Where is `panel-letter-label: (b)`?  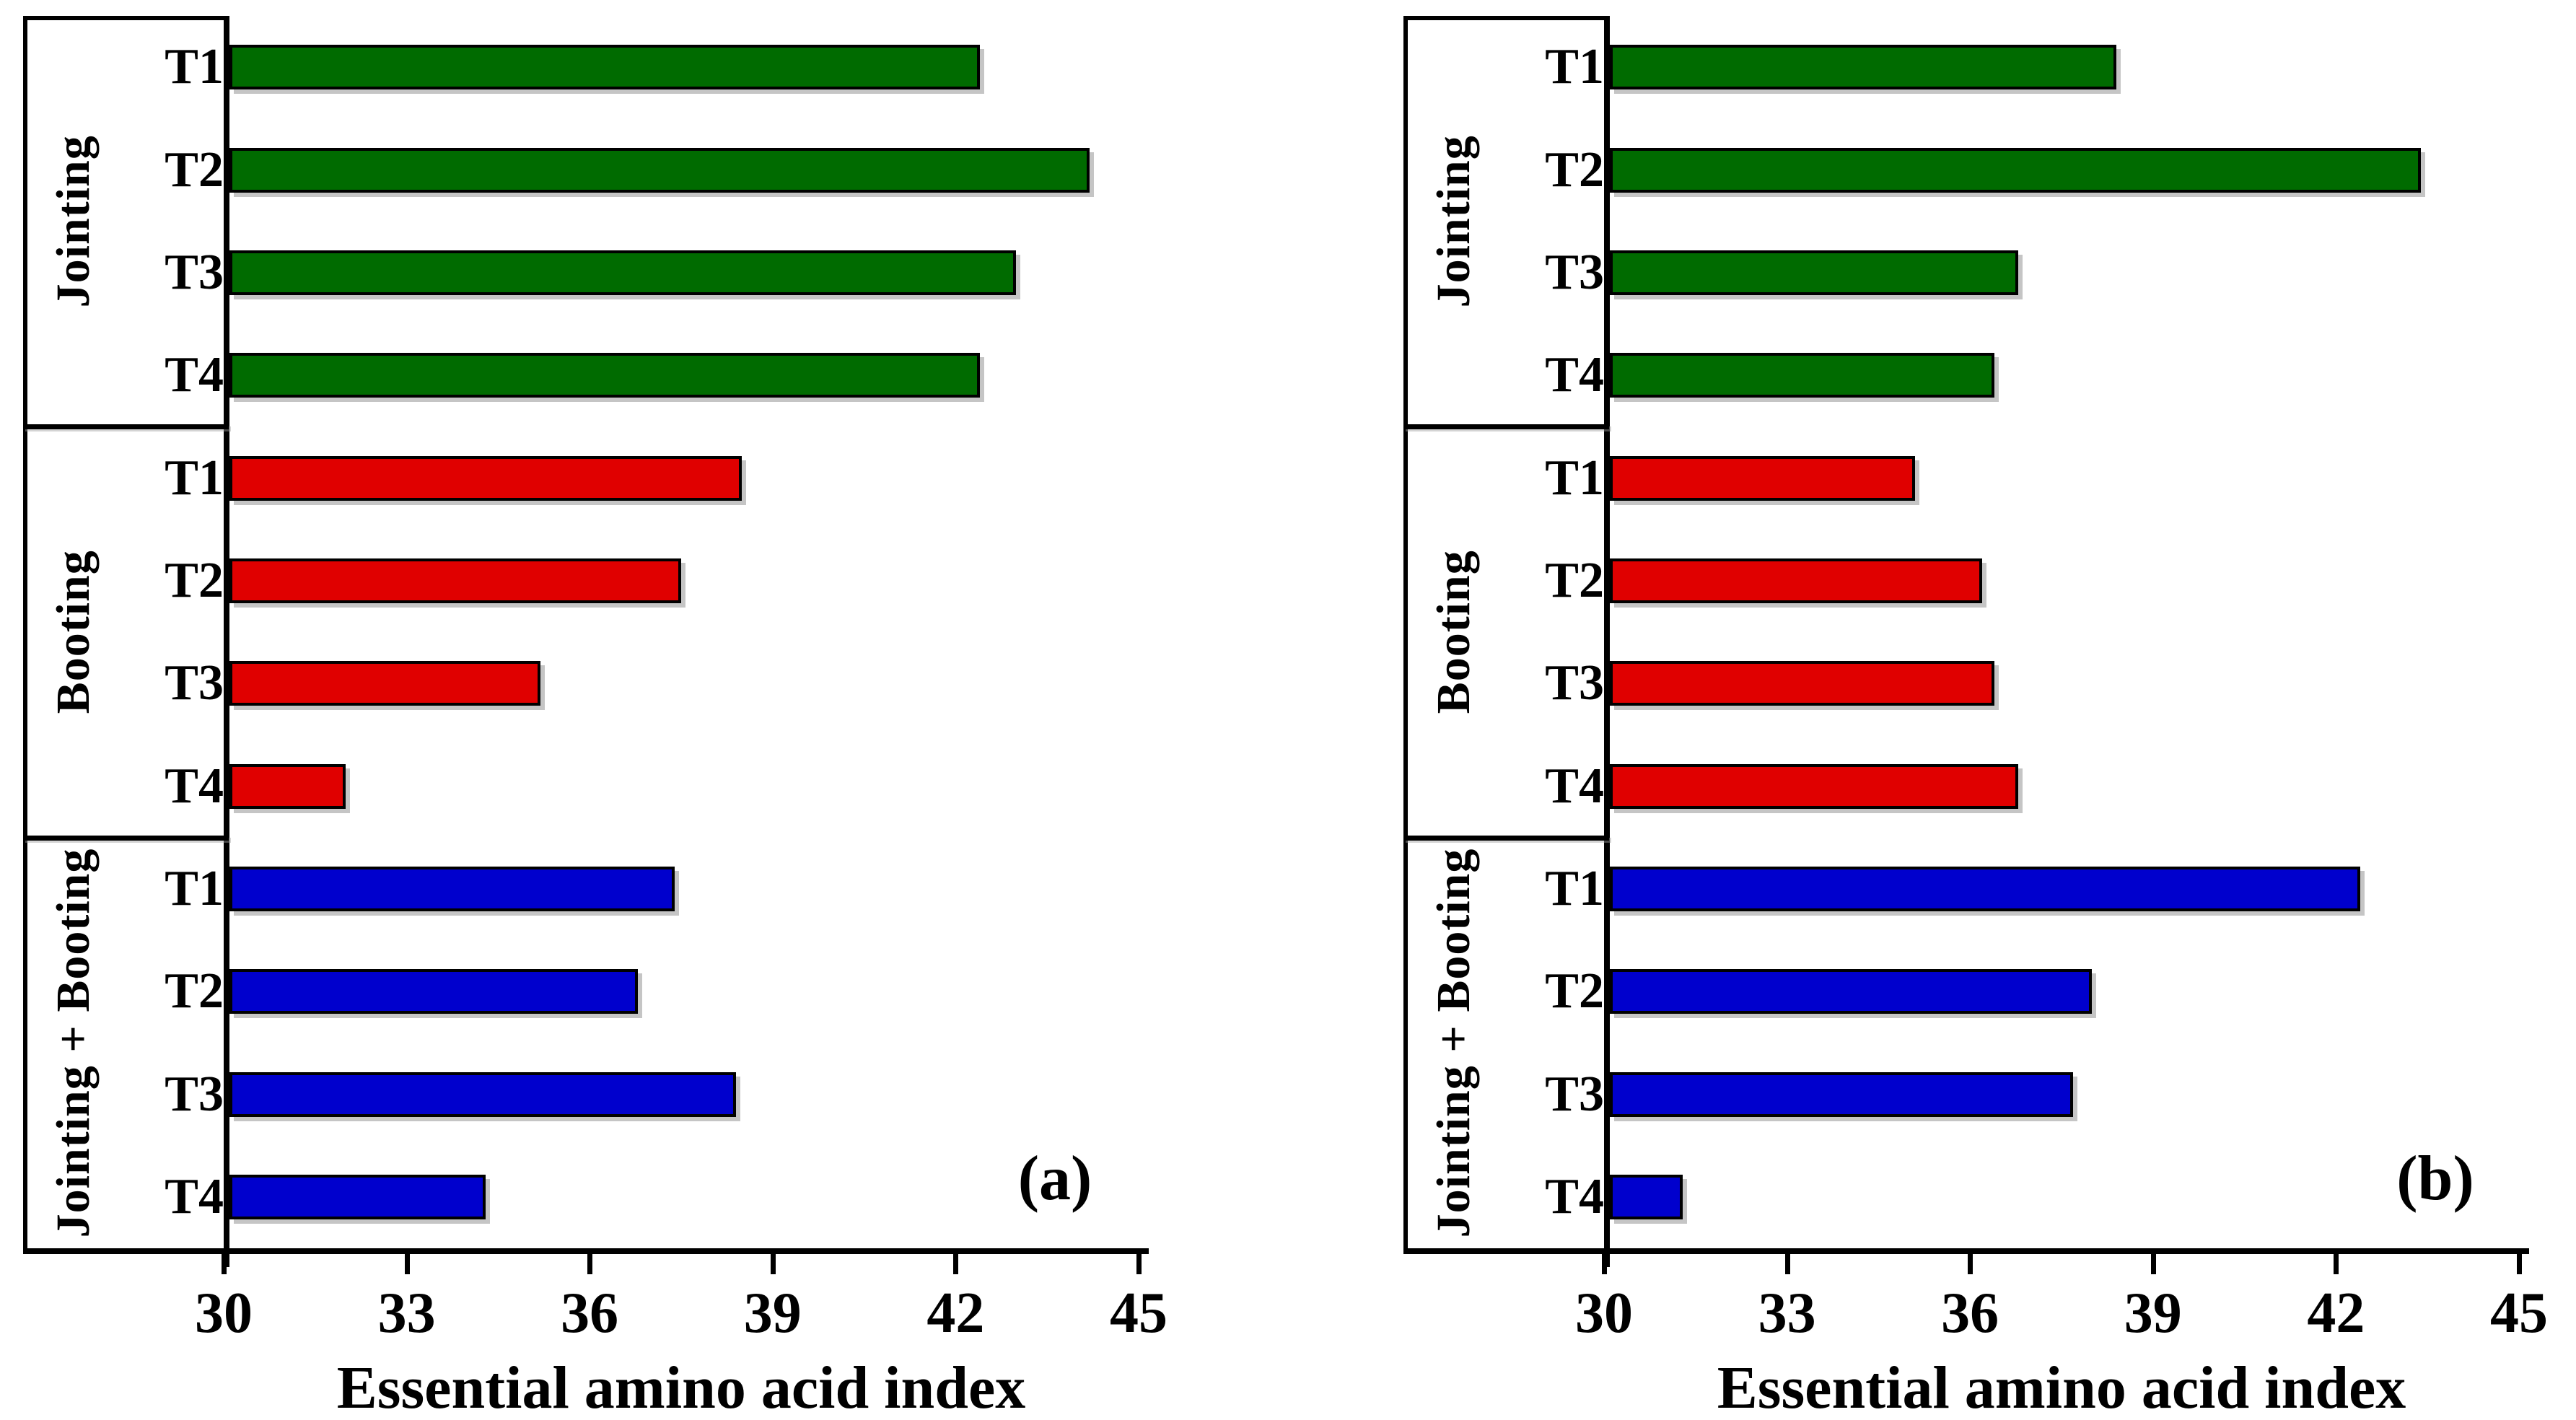
panel-letter-label: (b) is located at coordinates (2435, 1179).